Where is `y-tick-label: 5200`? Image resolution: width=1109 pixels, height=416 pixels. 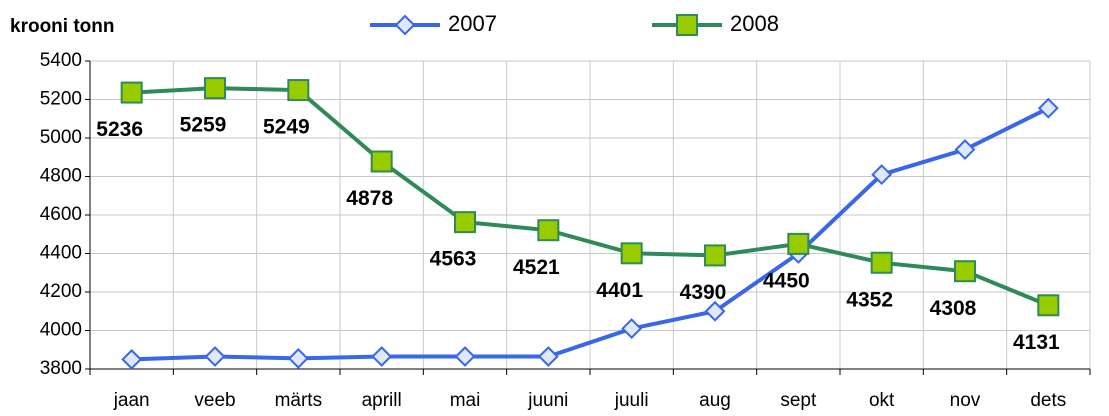
y-tick-label: 5200 is located at coordinates (61, 99).